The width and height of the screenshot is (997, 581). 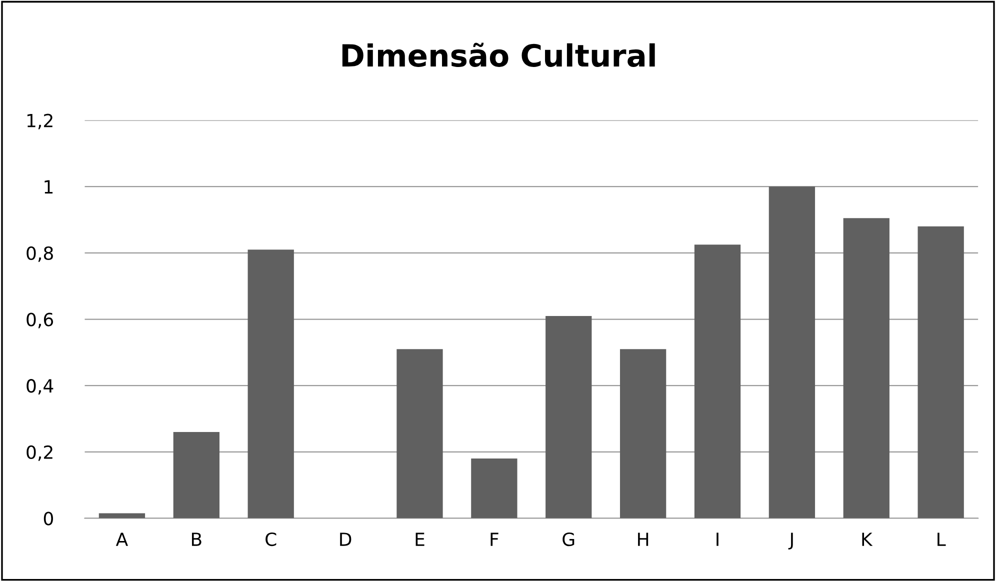 I want to click on x-tick-label: E, so click(x=420, y=539).